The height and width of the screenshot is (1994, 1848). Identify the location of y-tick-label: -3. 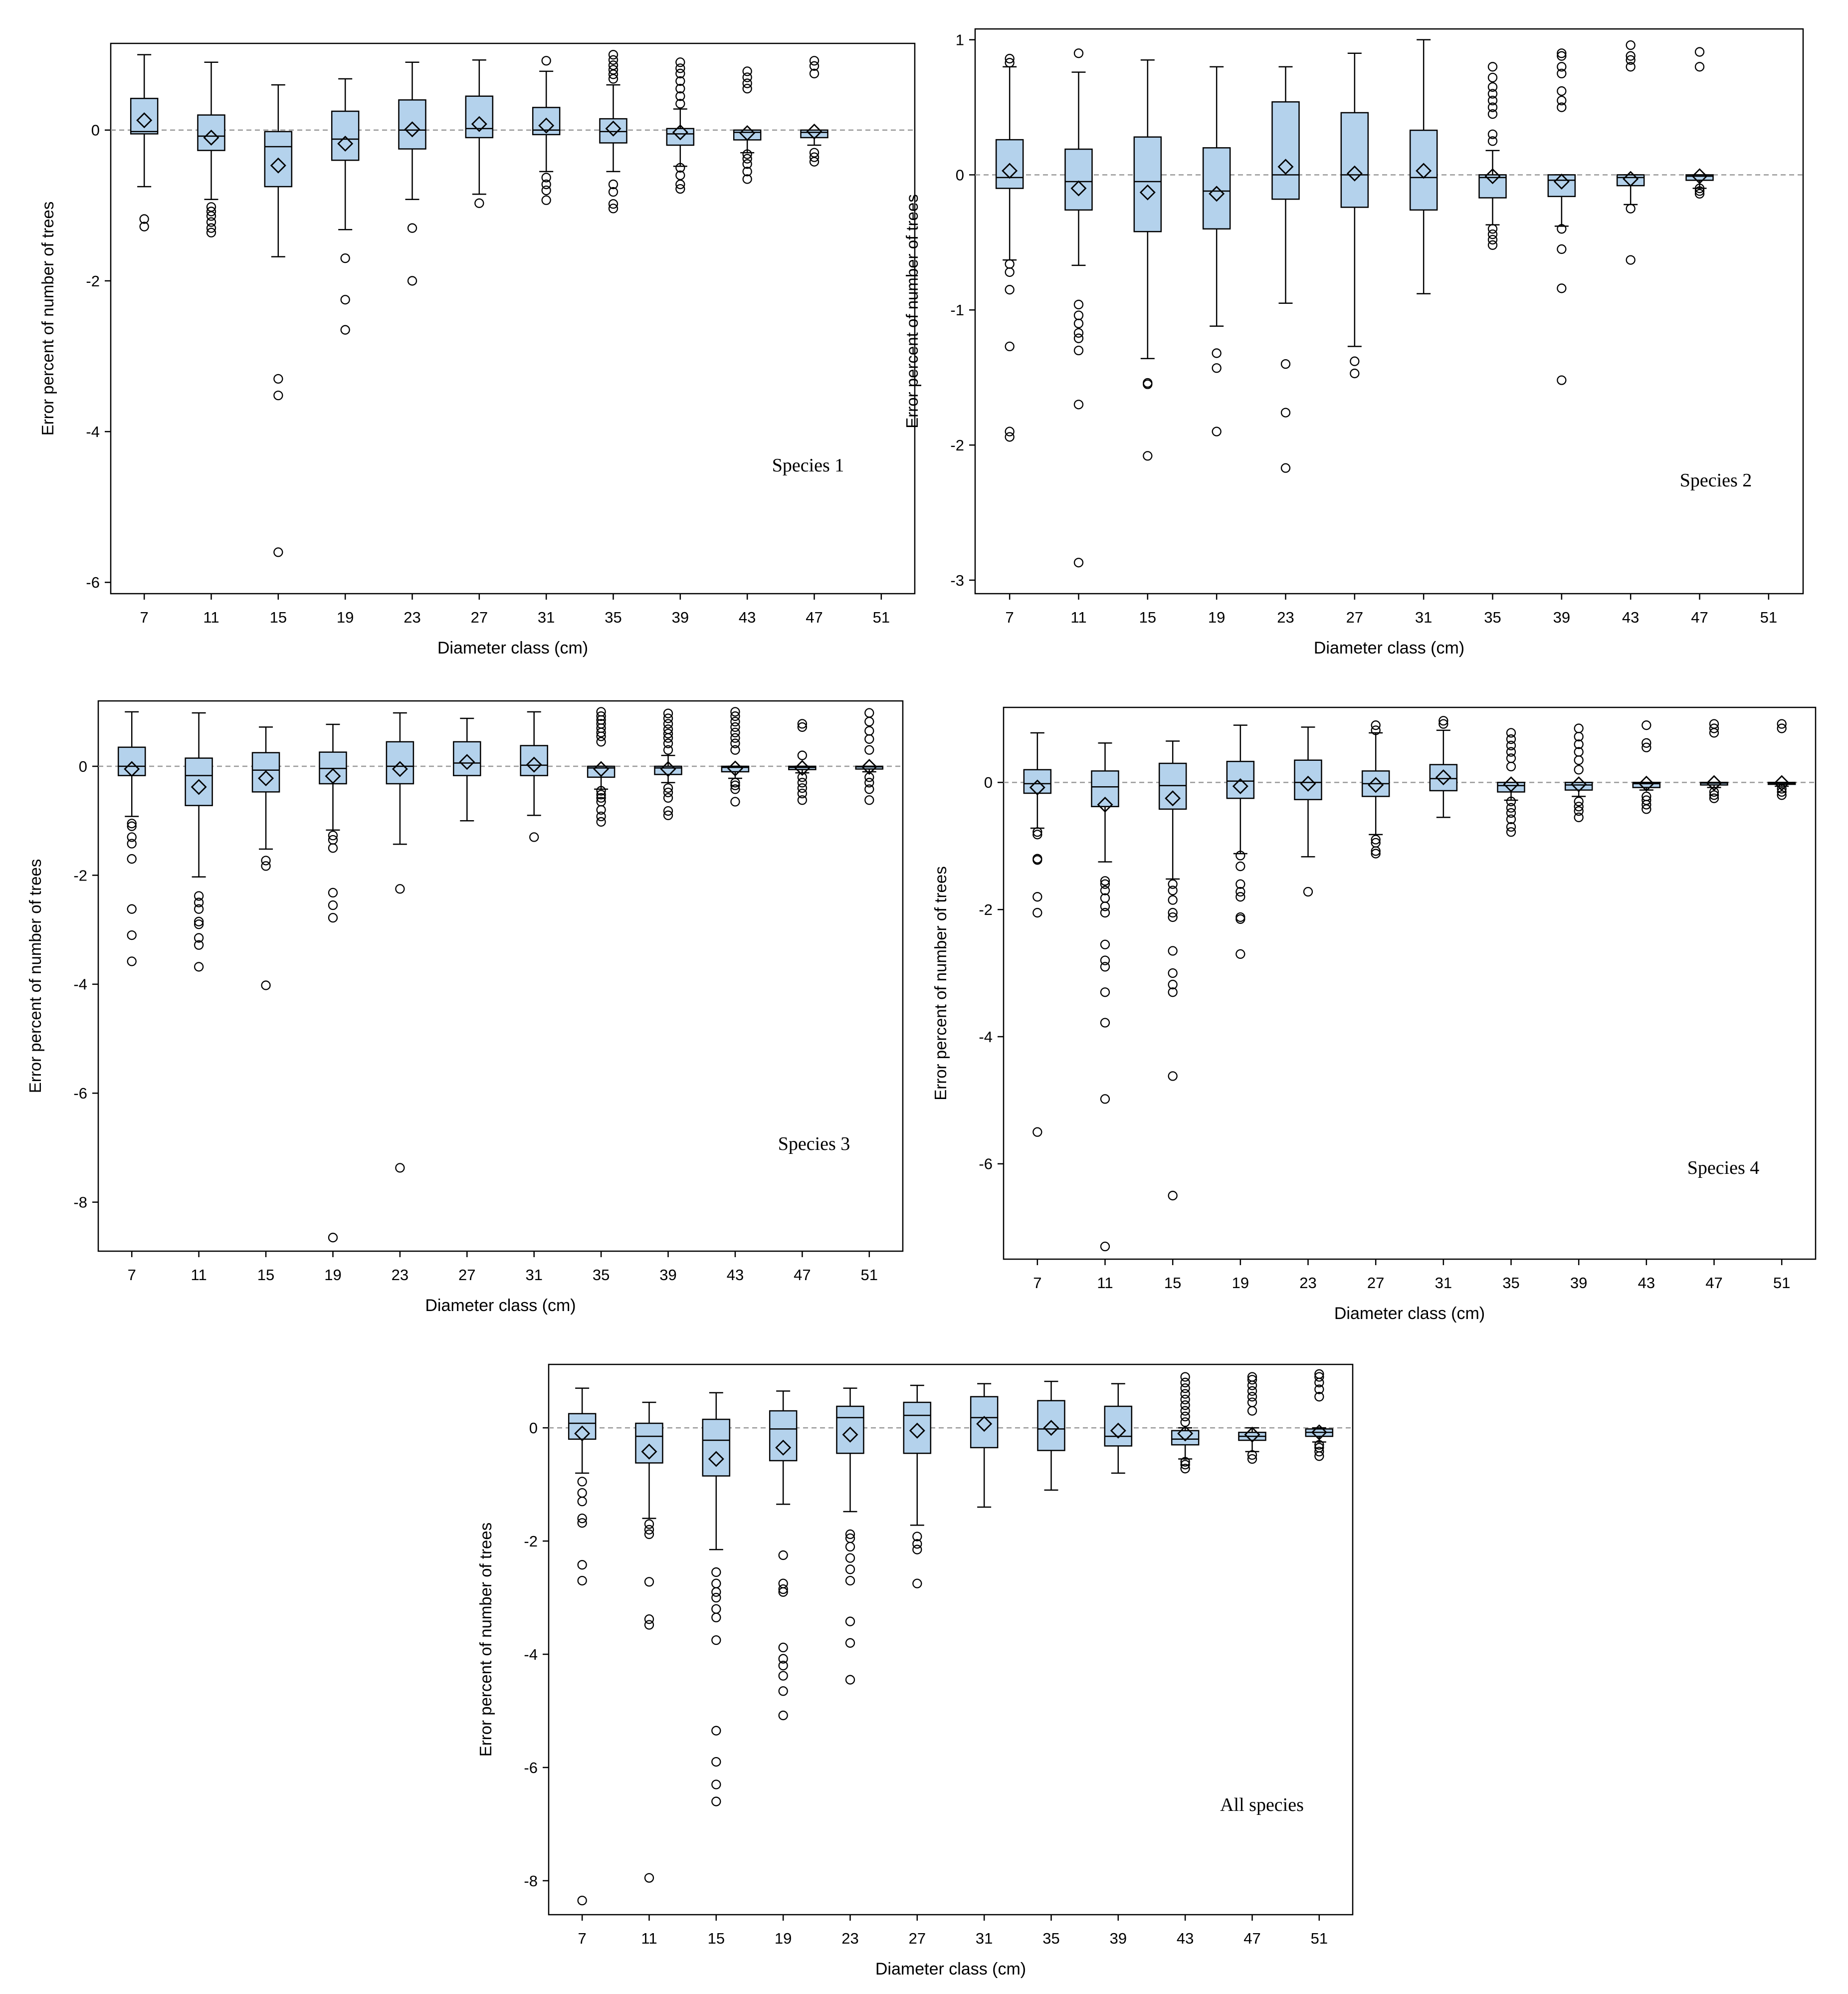
(957, 581).